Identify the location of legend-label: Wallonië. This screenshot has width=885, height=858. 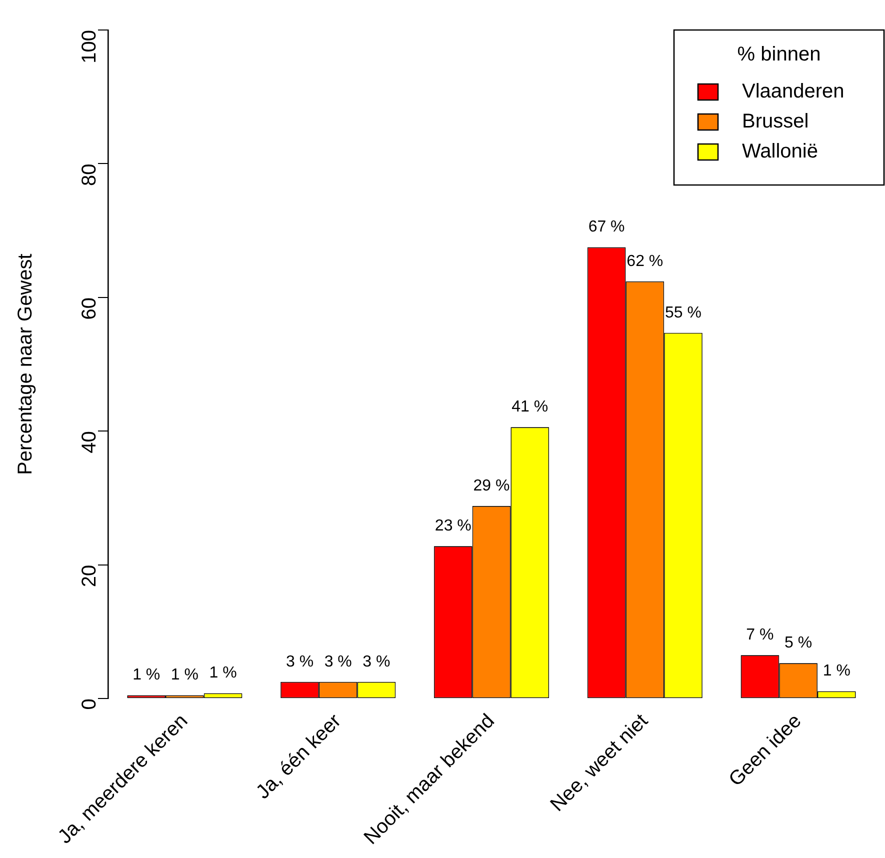
(780, 151).